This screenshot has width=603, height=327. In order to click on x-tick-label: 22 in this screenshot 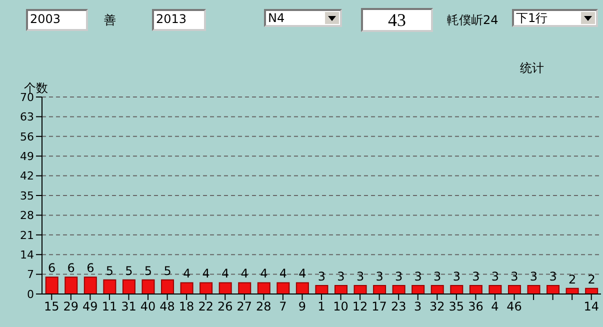, I will do `click(206, 307)`.